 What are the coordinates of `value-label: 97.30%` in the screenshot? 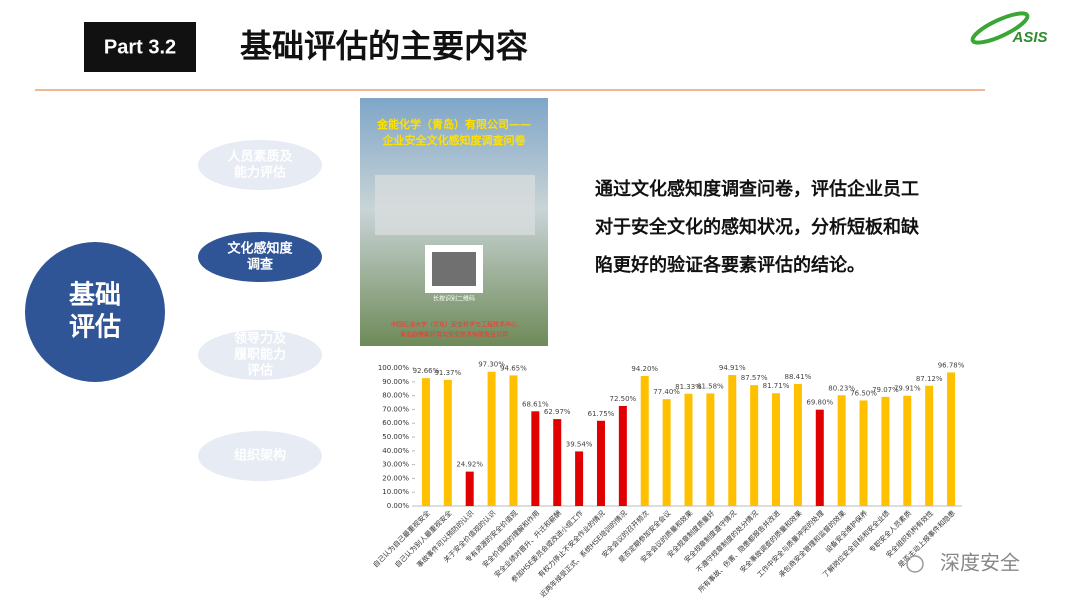 It's located at (491, 365).